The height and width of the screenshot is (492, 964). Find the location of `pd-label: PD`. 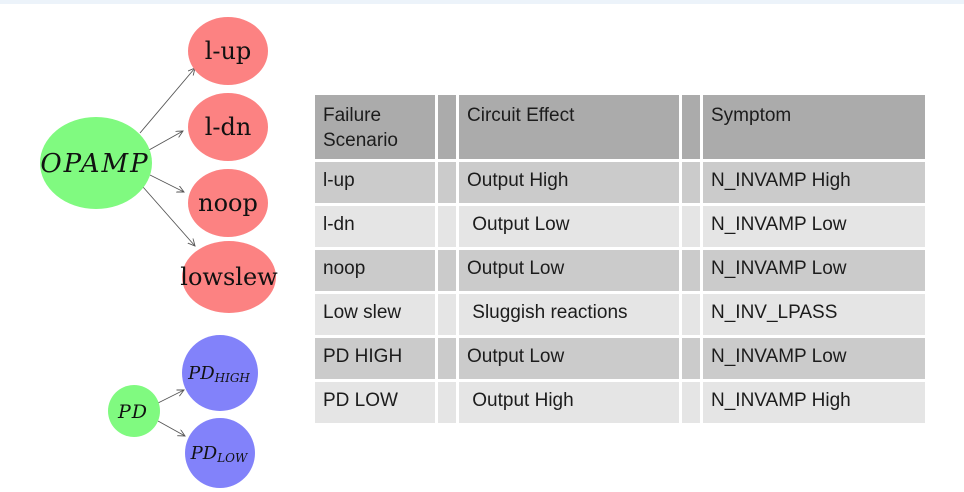

pd-label: PD is located at coordinates (132, 412).